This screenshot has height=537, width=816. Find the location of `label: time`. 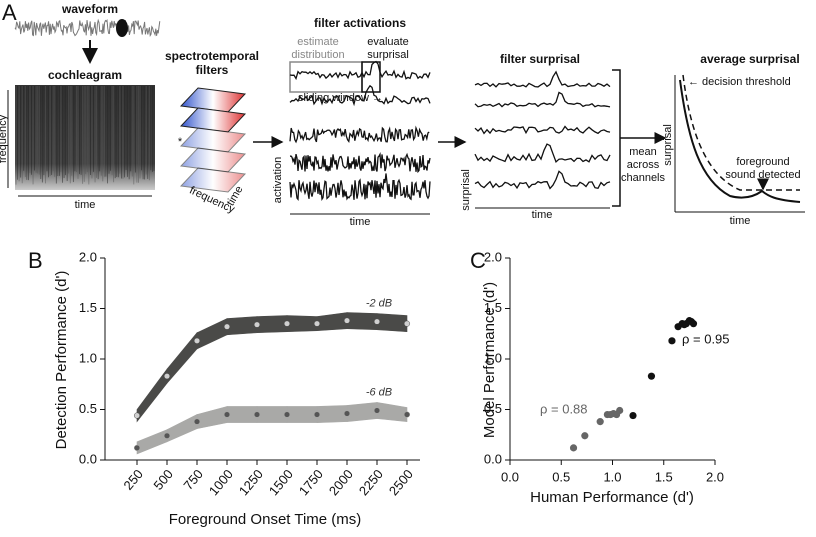

label: time is located at coordinates (360, 222).